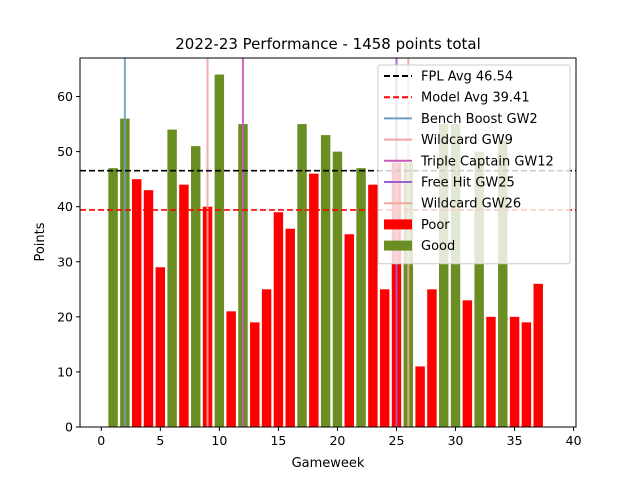  What do you see at coordinates (136, 303) in the screenshot?
I see `bar-poor-gw3` at bounding box center [136, 303].